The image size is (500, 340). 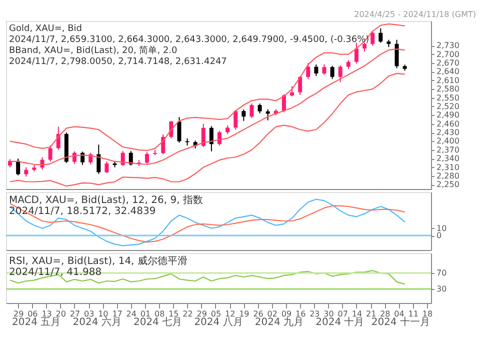 What do you see at coordinates (93, 50) in the screenshot?
I see `annotation: BBand, XAU=, Bid(Last), 20, 简单, 2.0` at bounding box center [93, 50].